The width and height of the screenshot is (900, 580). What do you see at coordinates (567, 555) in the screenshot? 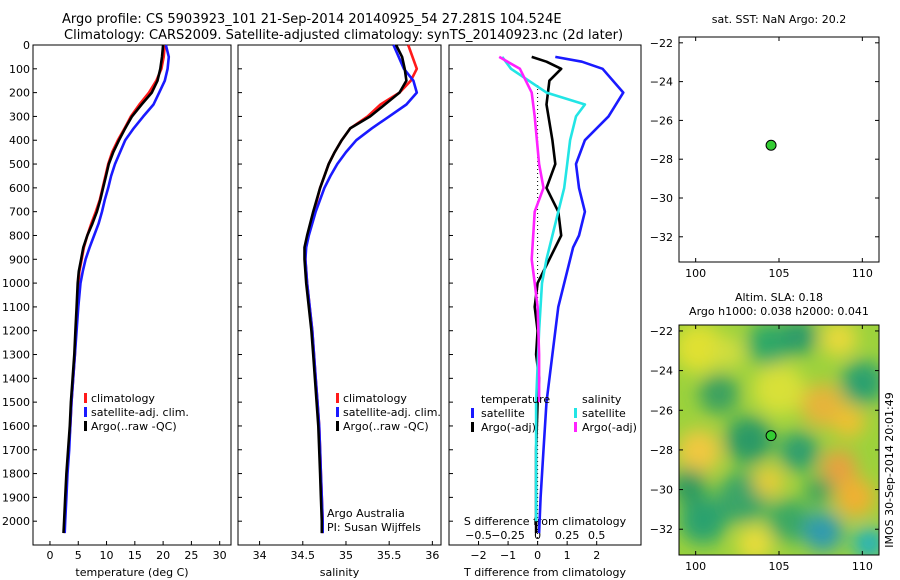
I see `temperature-difference-tick-label: 1` at bounding box center [567, 555].